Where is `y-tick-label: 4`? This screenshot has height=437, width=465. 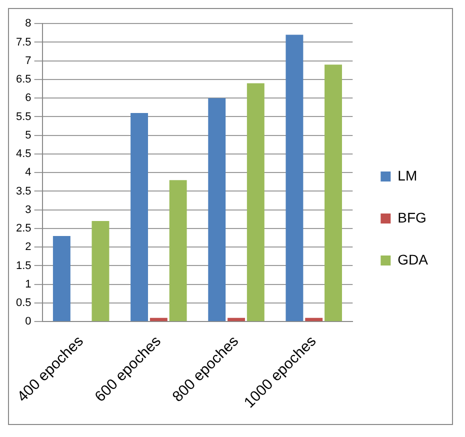 y-tick-label: 4 is located at coordinates (28, 172).